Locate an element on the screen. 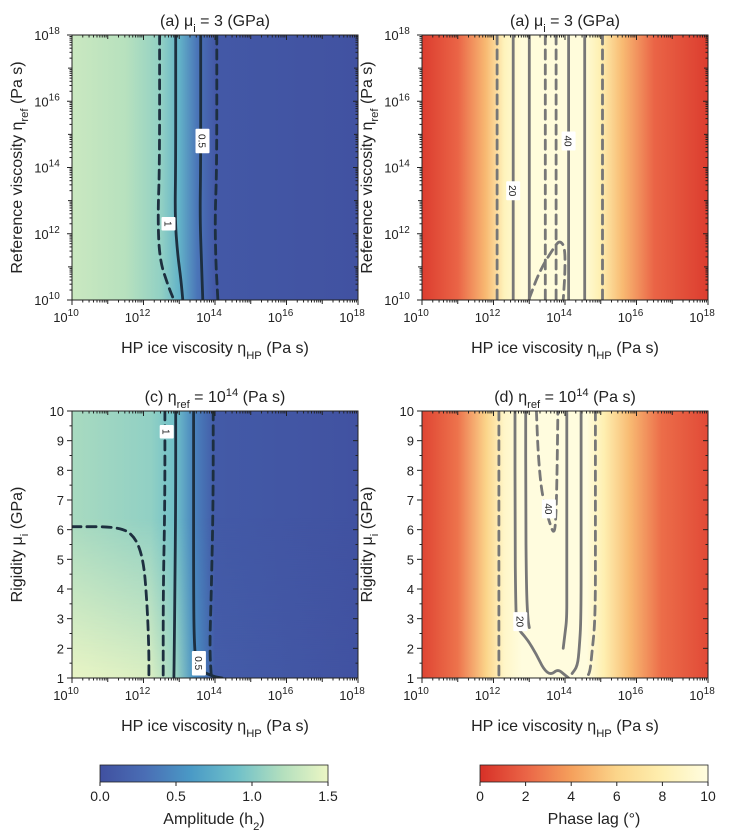 The width and height of the screenshot is (750, 836). colorbar-tick-label: 8 is located at coordinates (663, 796).